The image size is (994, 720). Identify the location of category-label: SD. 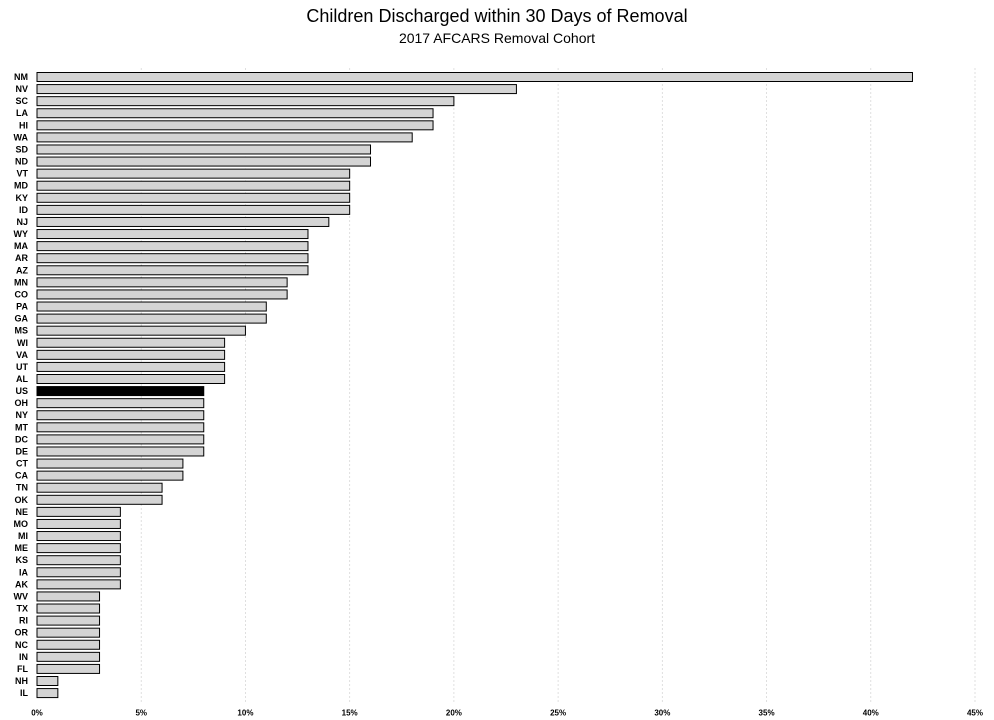
(21, 149).